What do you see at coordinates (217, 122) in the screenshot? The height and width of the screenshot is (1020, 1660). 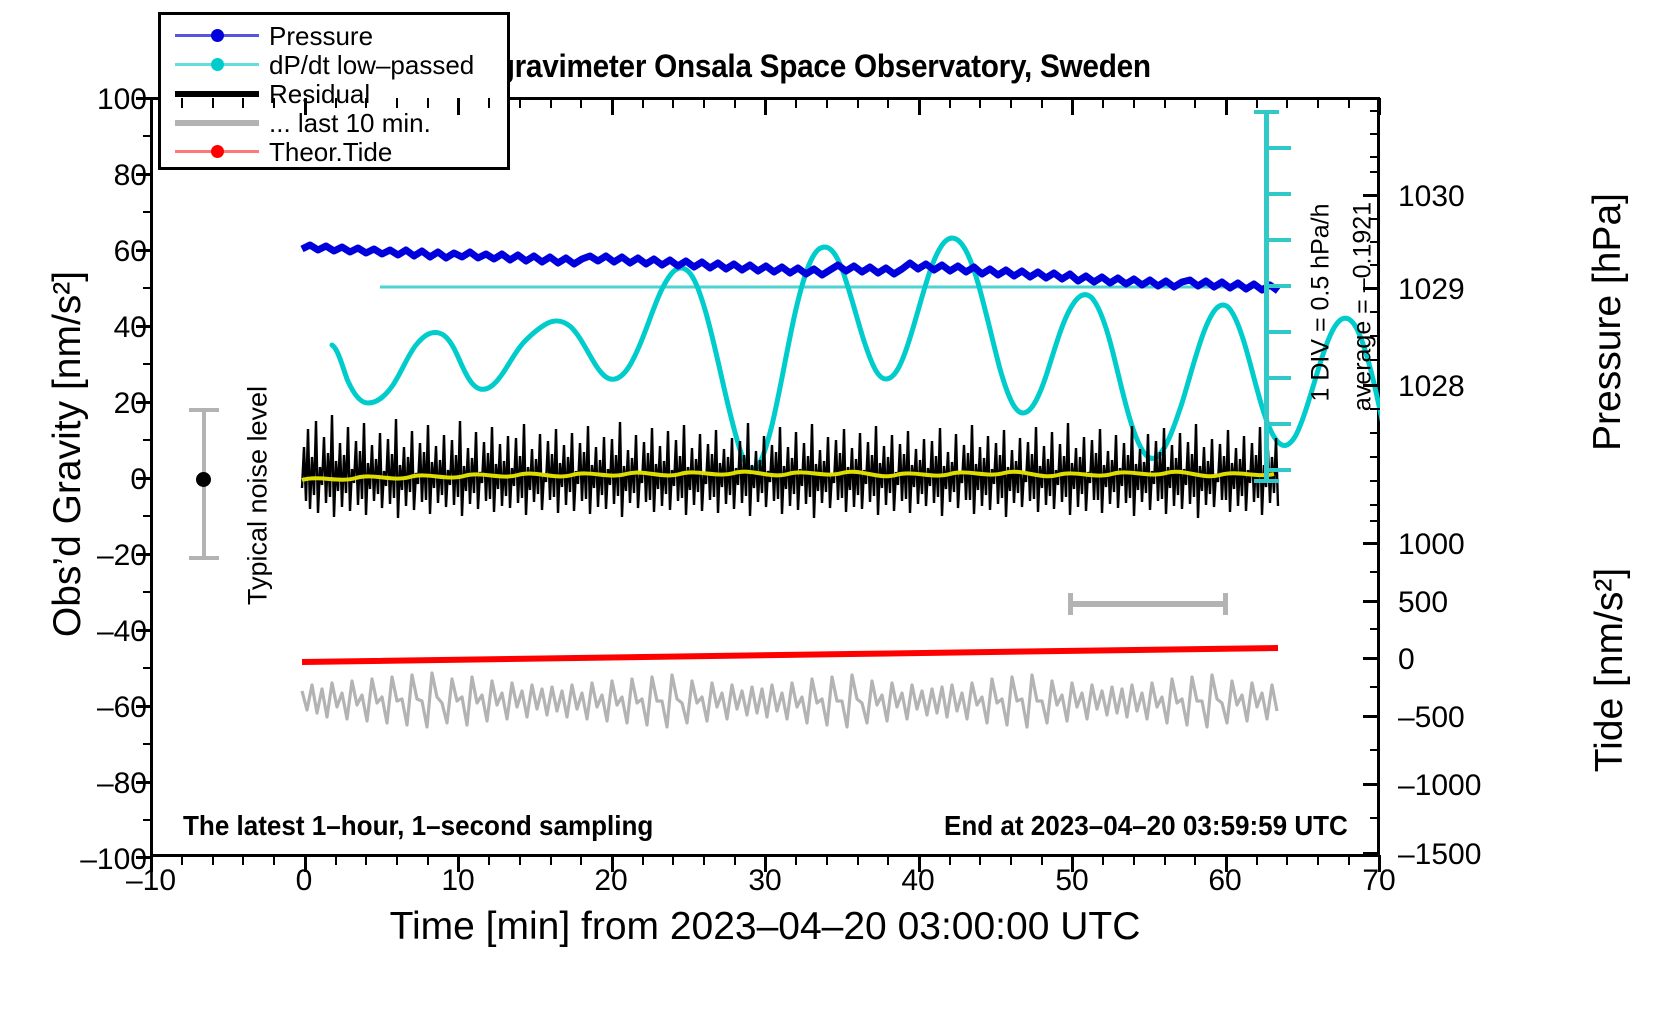 I see `legend-swatch-last10` at bounding box center [217, 122].